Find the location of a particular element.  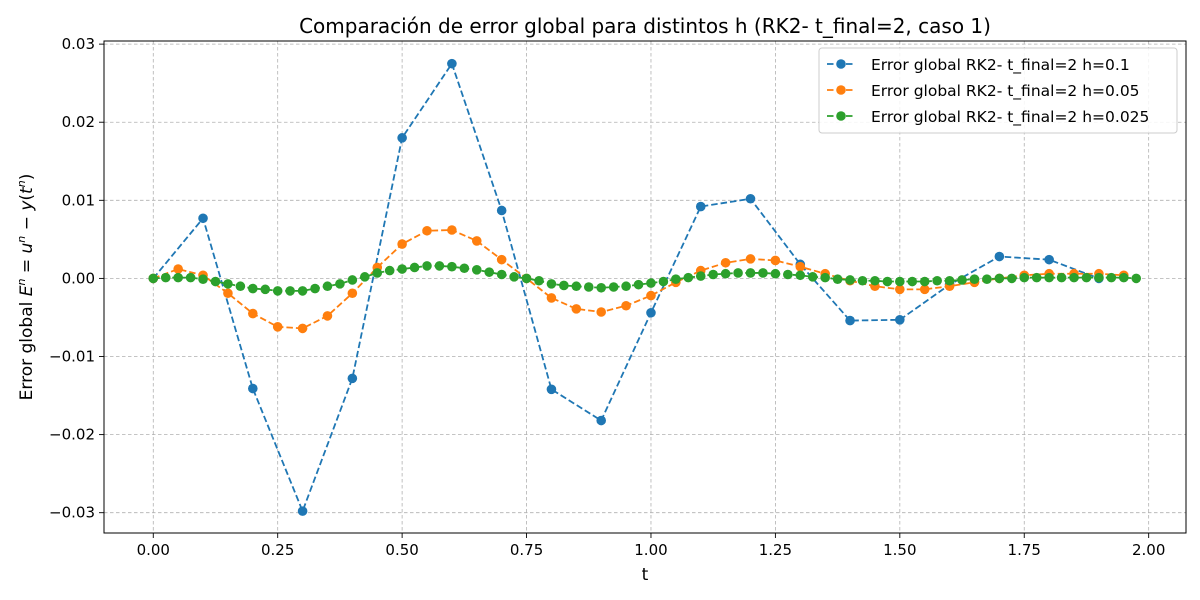

y-tick-label: 0.02 is located at coordinates (78, 122).